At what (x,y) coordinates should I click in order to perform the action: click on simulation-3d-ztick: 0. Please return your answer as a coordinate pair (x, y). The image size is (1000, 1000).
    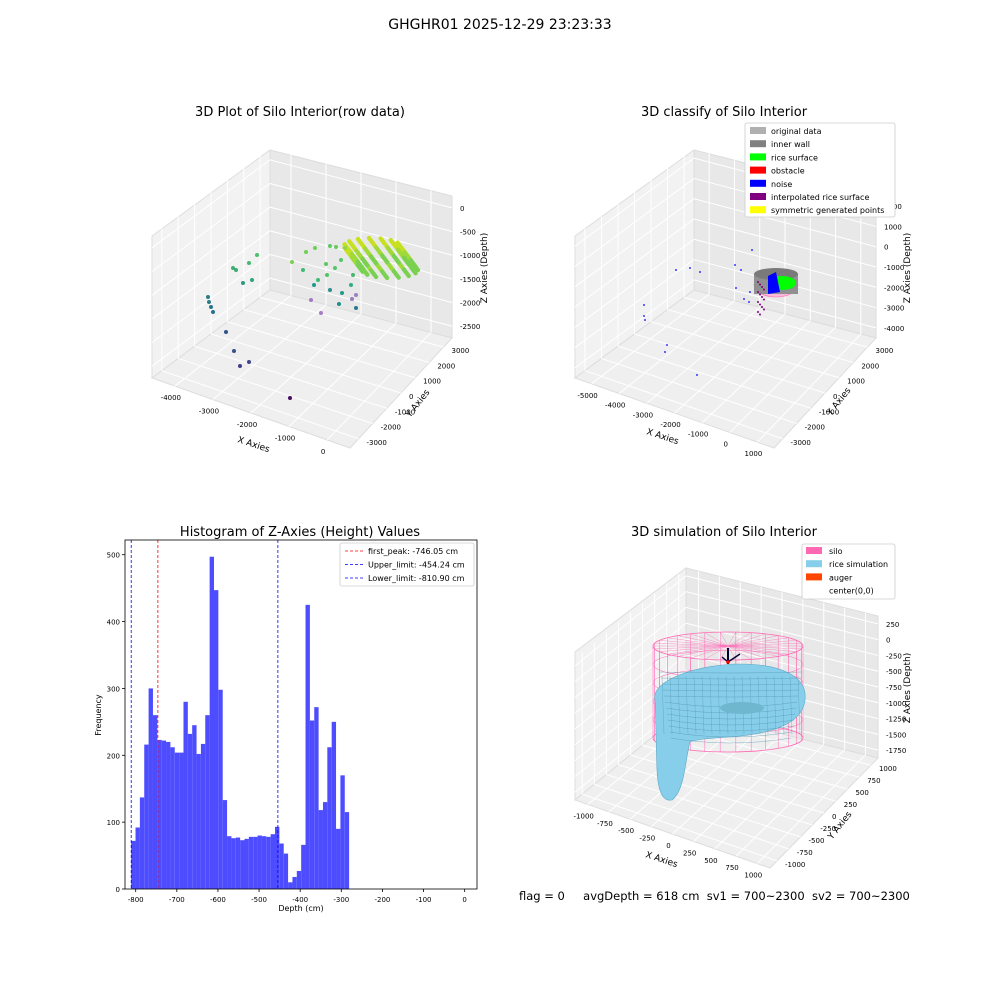
    Looking at the image, I should click on (888, 641).